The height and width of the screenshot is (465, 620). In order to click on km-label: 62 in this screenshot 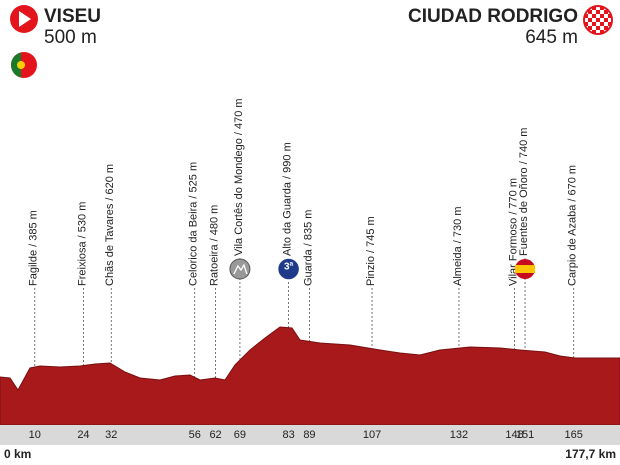, I will do `click(215, 435)`.